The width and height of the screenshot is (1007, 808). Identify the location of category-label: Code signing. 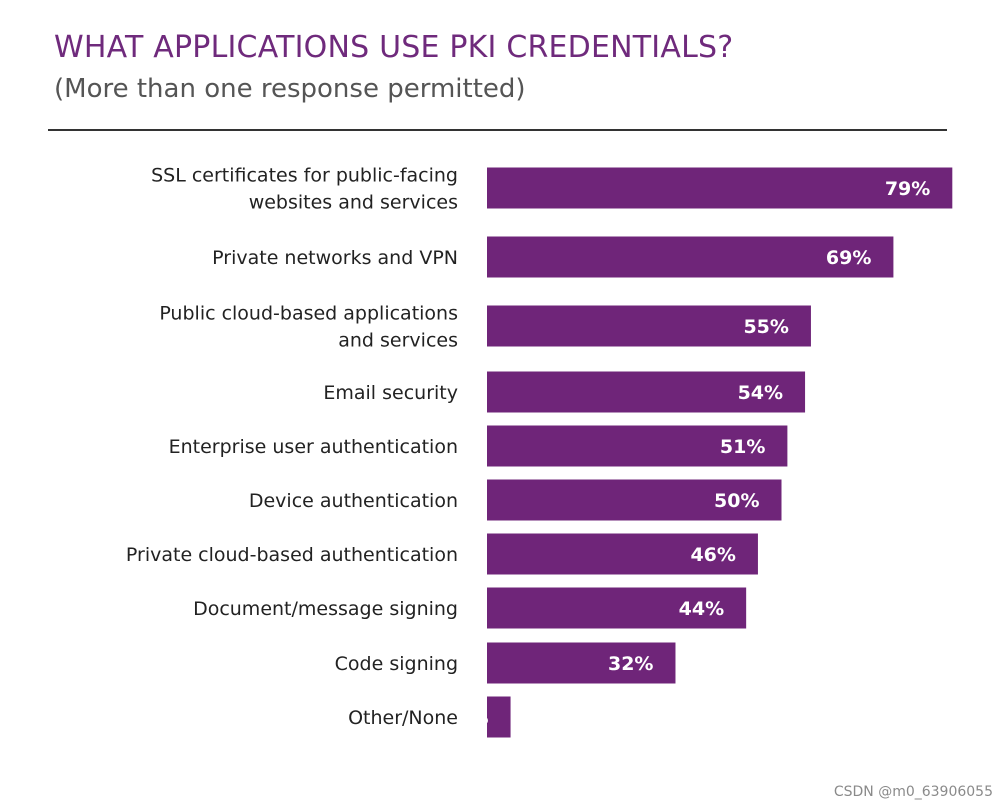
(396, 664).